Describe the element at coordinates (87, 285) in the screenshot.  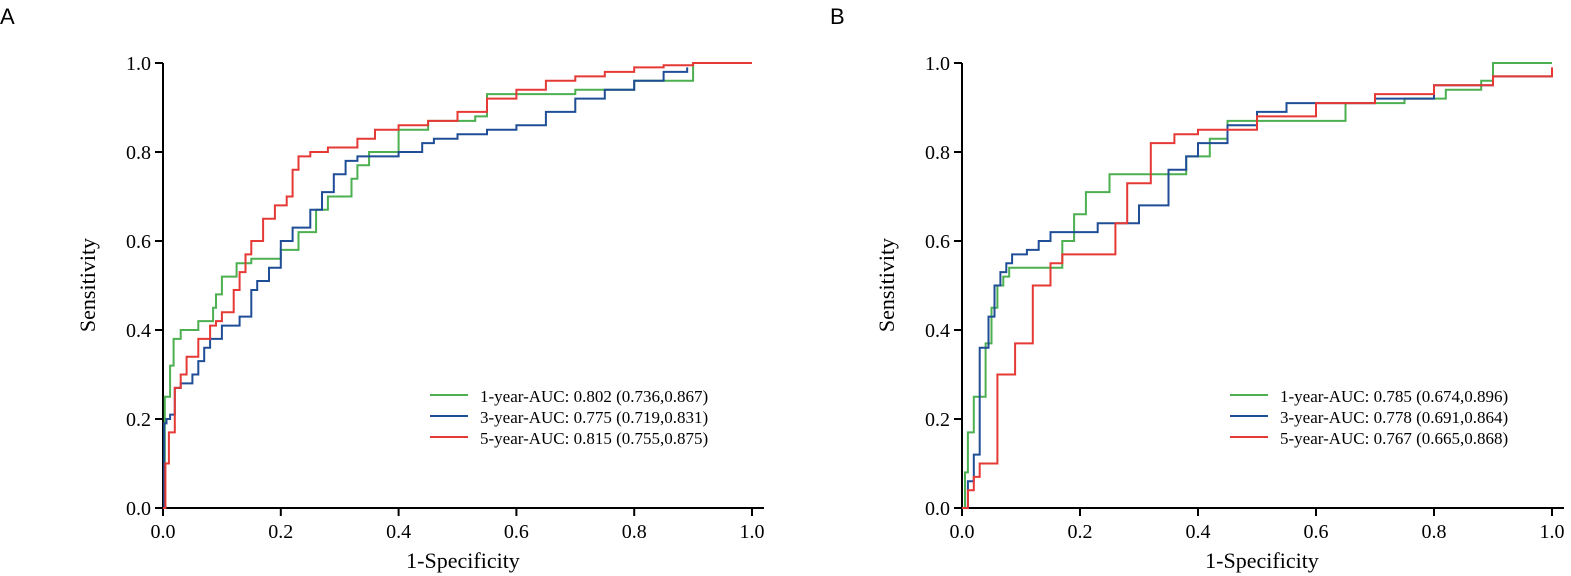
I see `panel-a-y-axis-label: Sensitivity` at that location.